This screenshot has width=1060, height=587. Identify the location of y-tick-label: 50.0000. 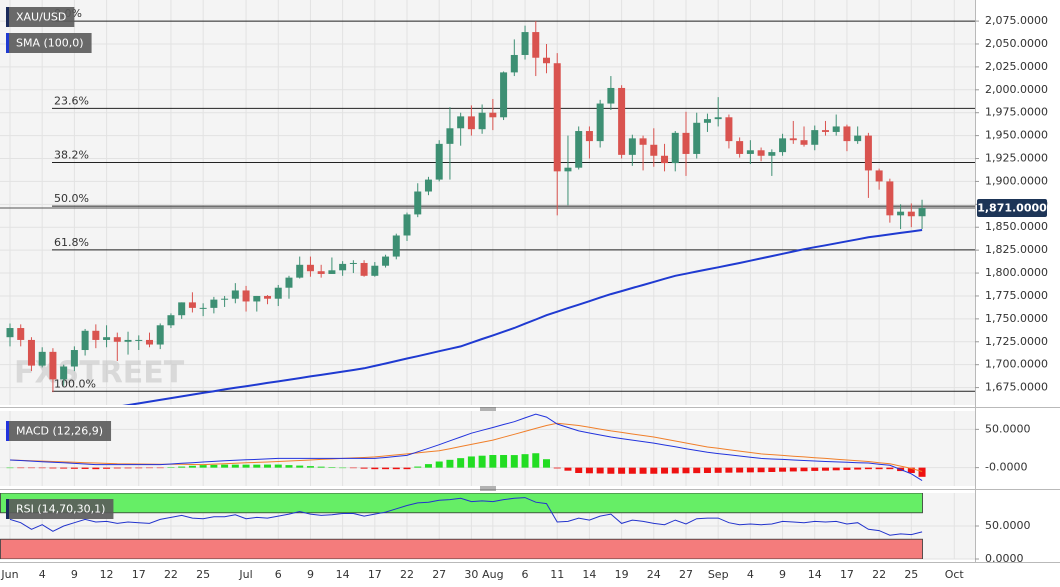
(1008, 428).